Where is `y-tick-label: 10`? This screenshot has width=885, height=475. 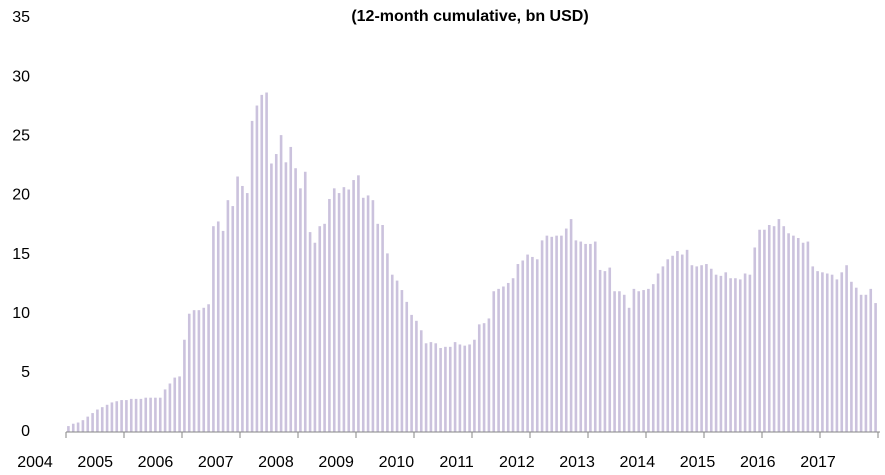
y-tick-label: 10 is located at coordinates (21, 313).